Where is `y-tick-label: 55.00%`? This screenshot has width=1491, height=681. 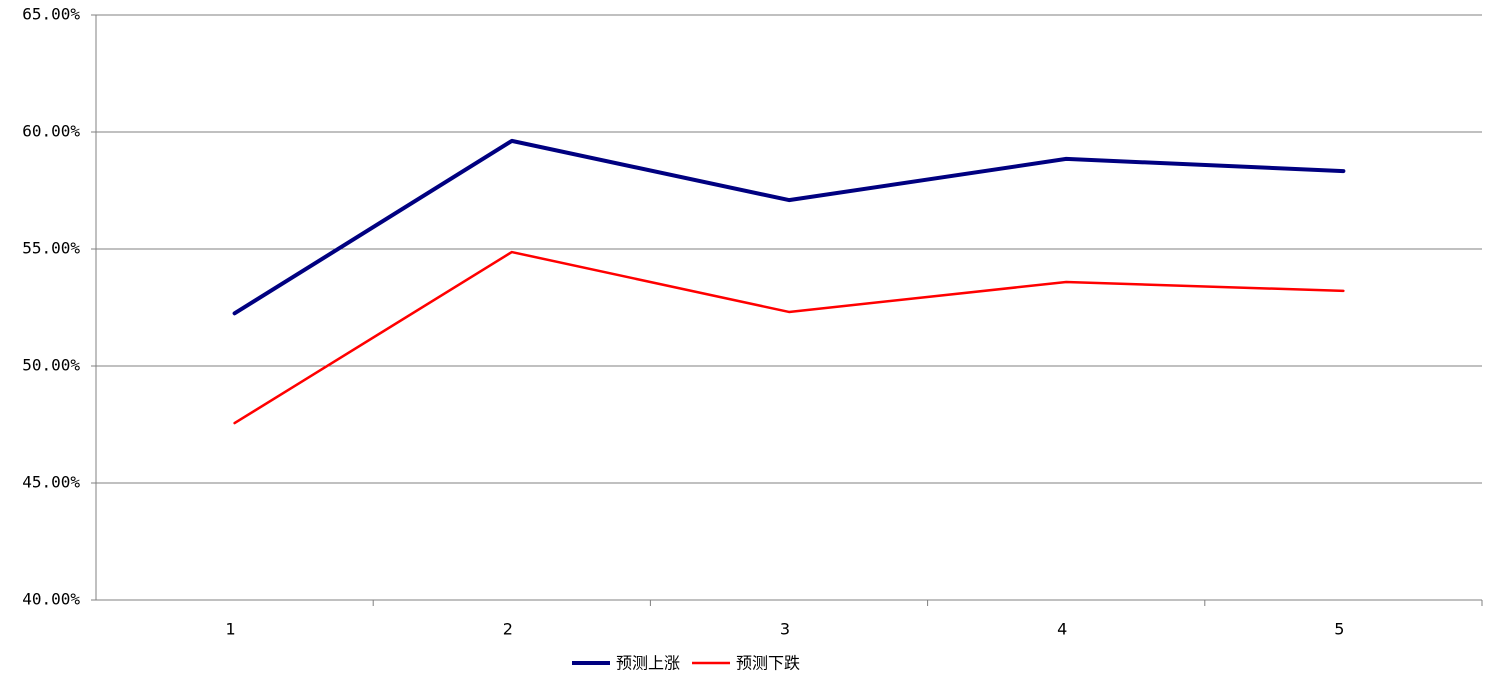 y-tick-label: 55.00% is located at coordinates (51, 248).